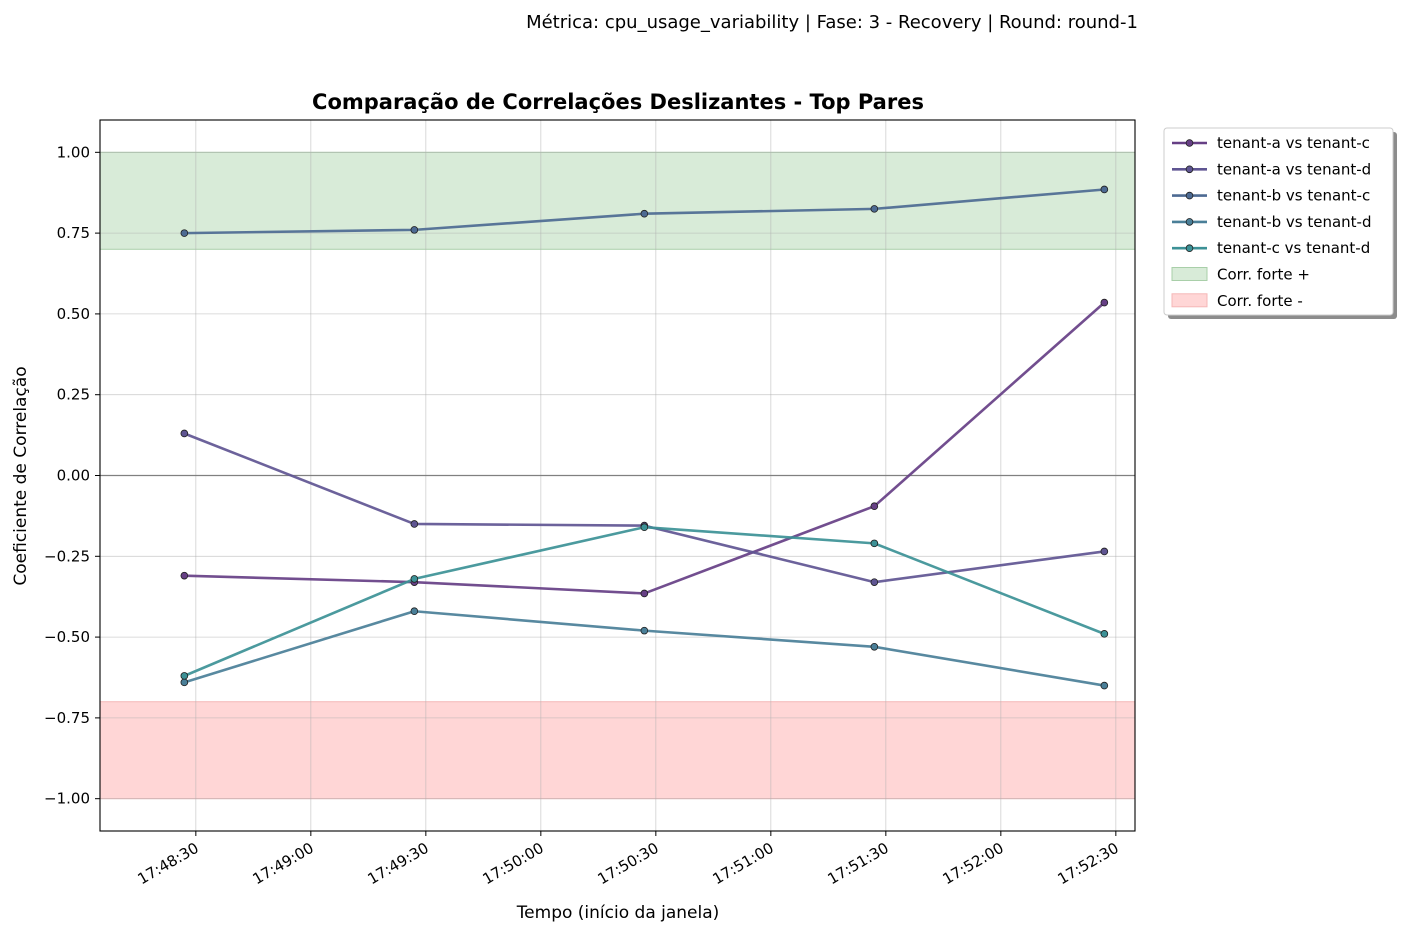 The width and height of the screenshot is (1407, 935). I want to click on y-axis-label: Coeficiente de Correlação, so click(21, 475).